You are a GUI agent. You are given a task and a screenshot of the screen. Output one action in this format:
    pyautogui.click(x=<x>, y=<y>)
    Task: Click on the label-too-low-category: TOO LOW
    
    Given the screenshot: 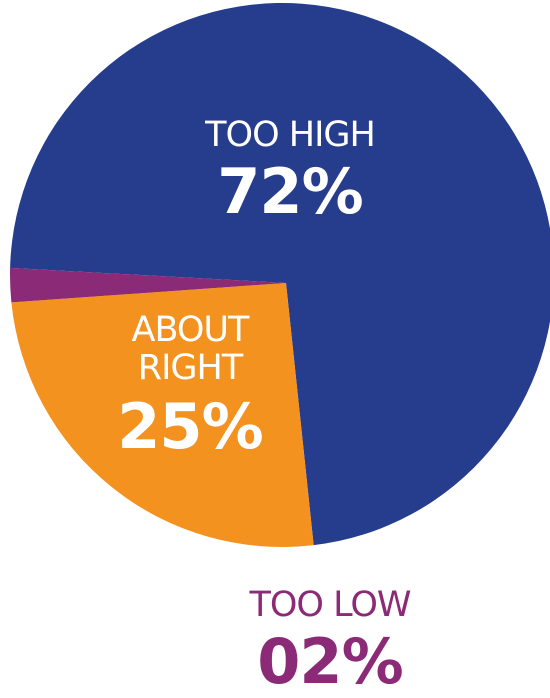 What is the action you would take?
    pyautogui.click(x=330, y=605)
    